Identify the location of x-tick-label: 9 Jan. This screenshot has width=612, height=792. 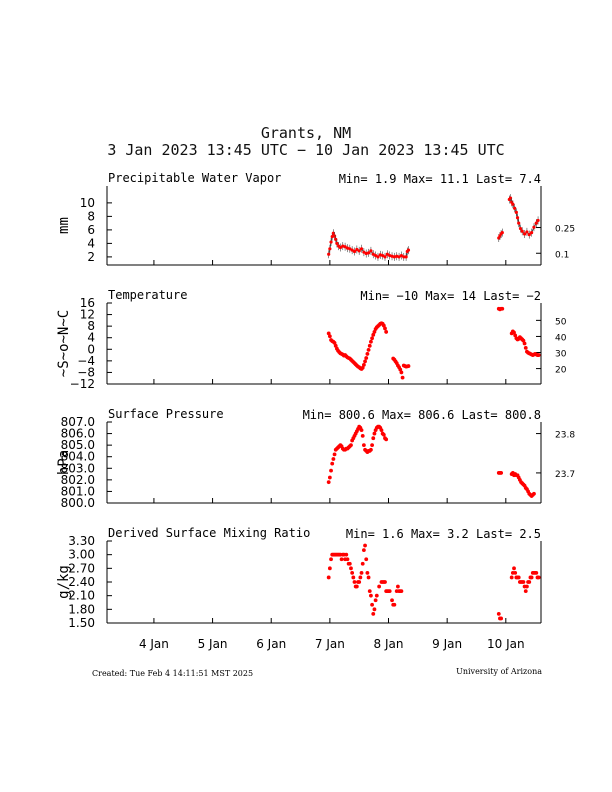
(447, 644).